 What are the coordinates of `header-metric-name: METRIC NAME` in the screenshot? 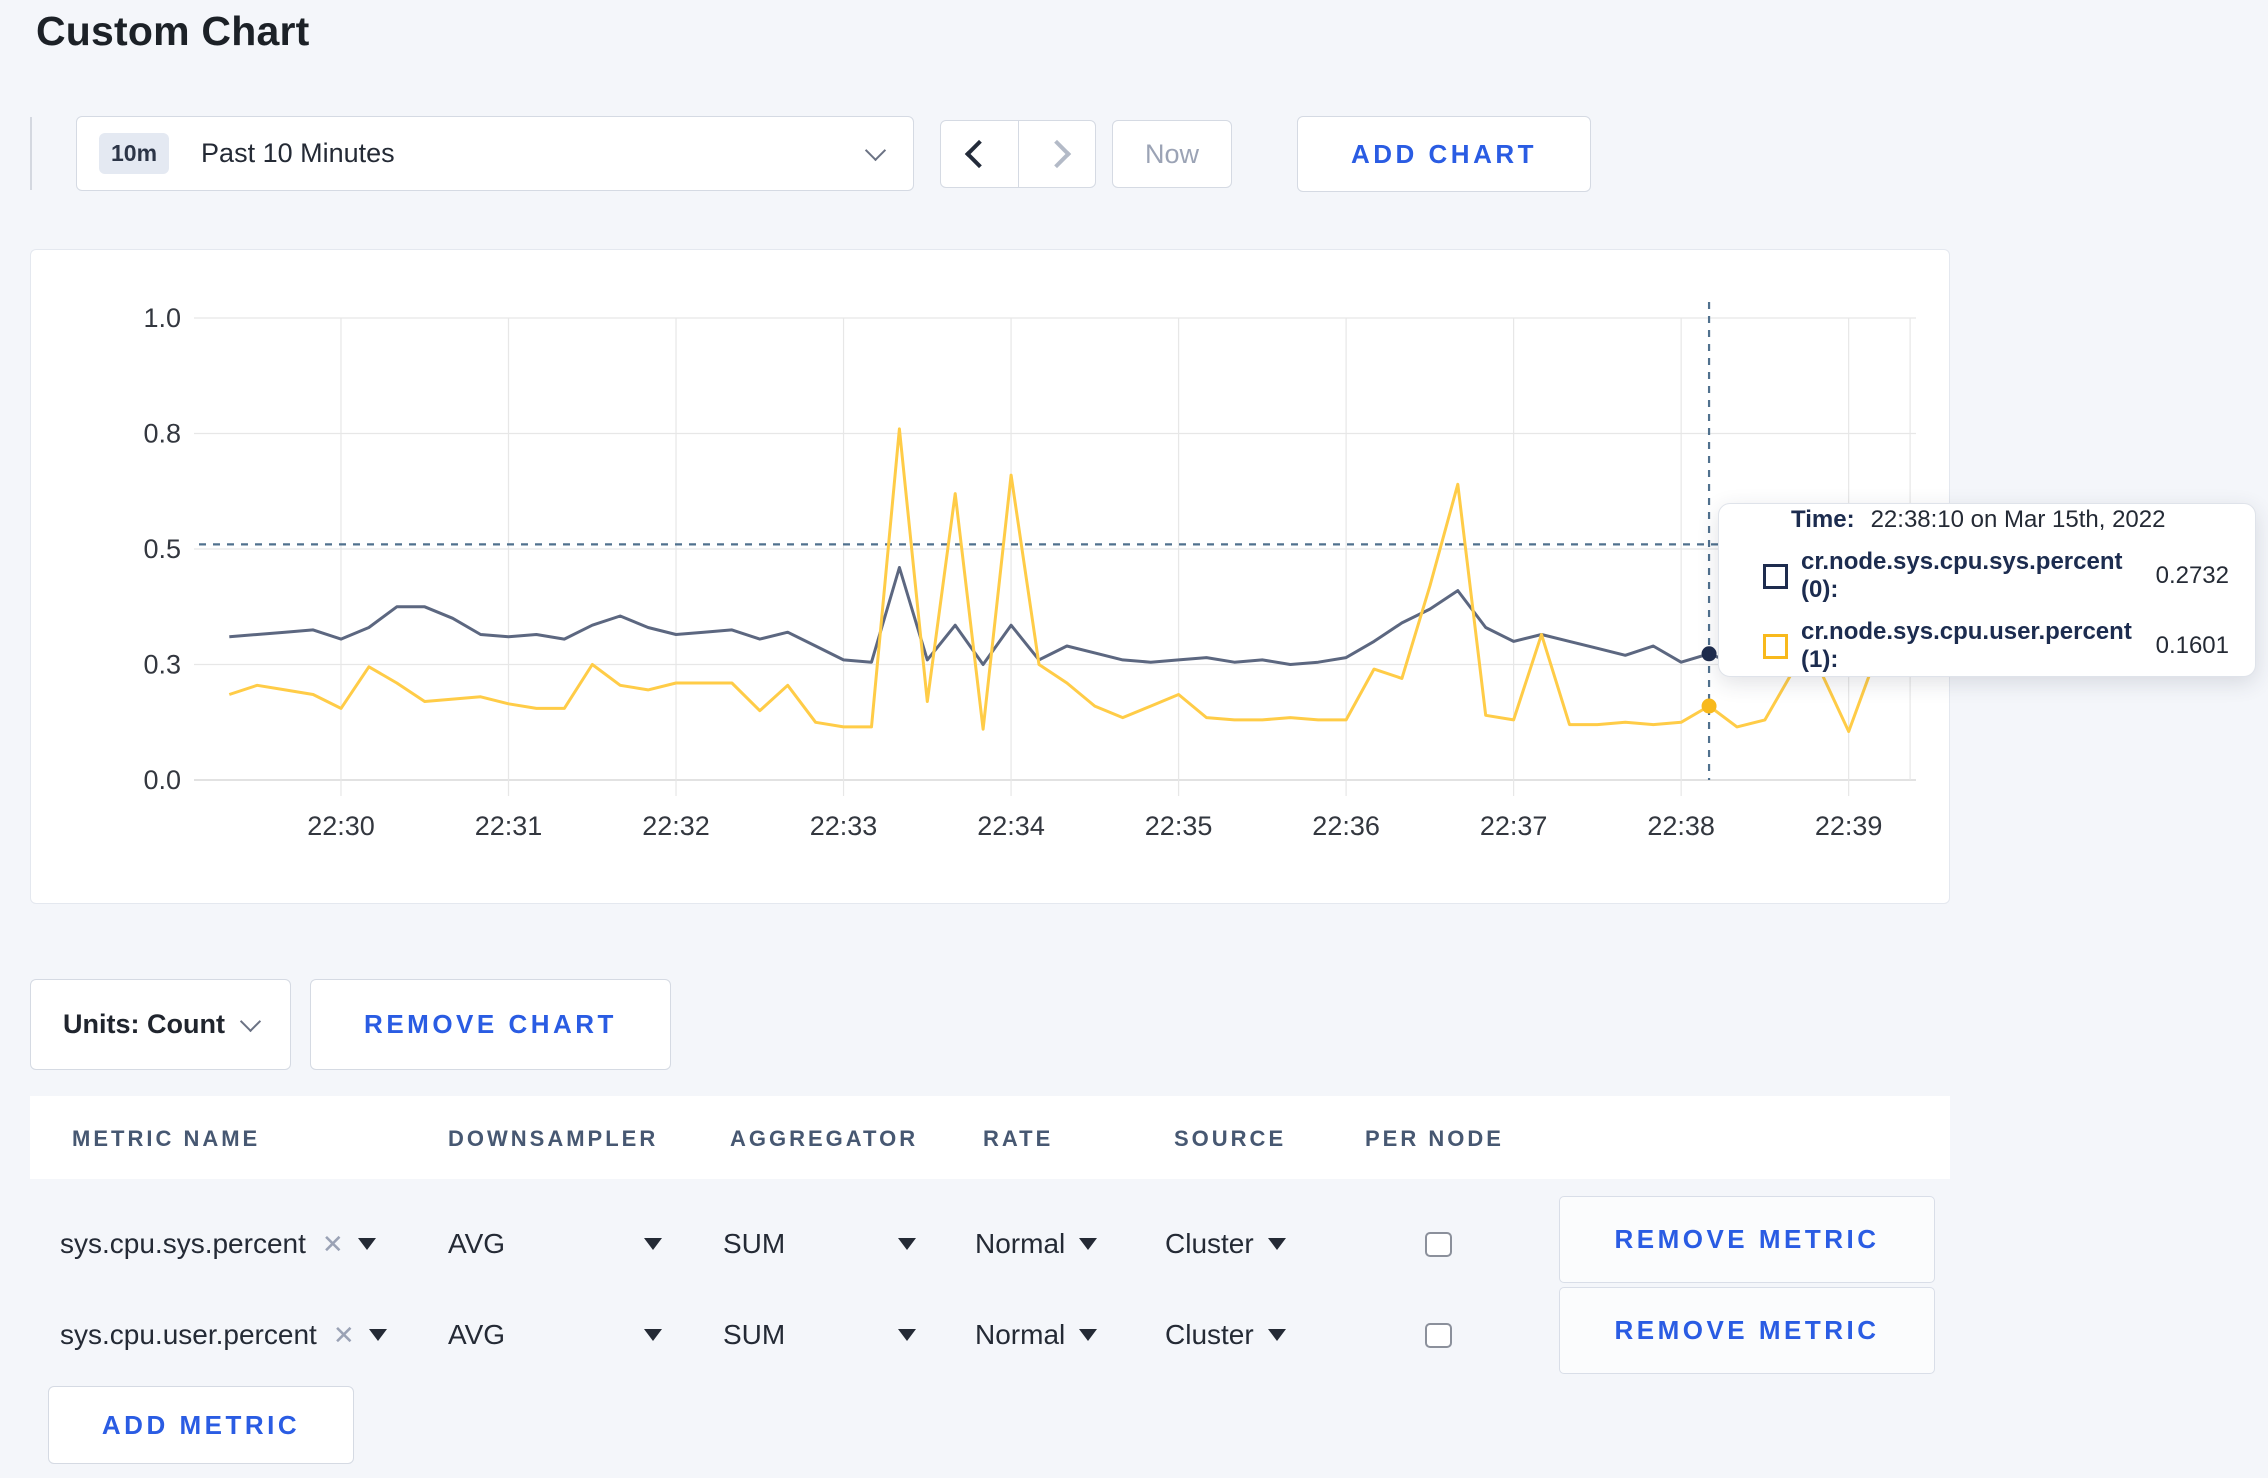 It's located at (166, 1138).